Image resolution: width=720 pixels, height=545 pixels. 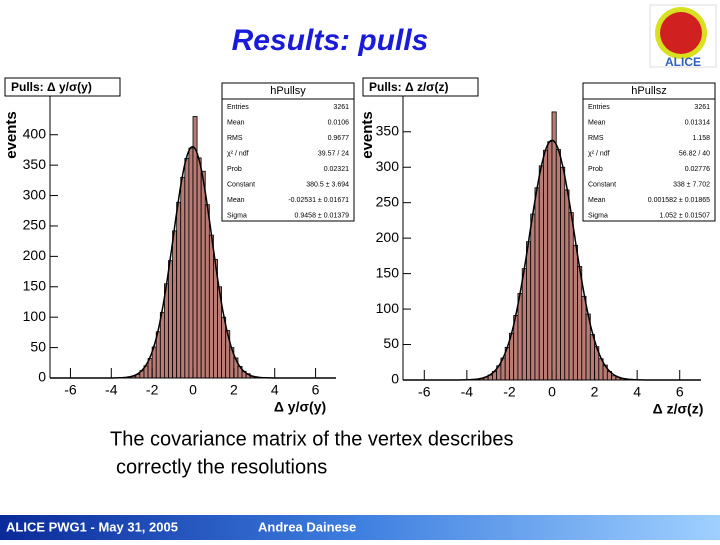 What do you see at coordinates (598, 215) in the screenshot?
I see `stats-key: Sigma` at bounding box center [598, 215].